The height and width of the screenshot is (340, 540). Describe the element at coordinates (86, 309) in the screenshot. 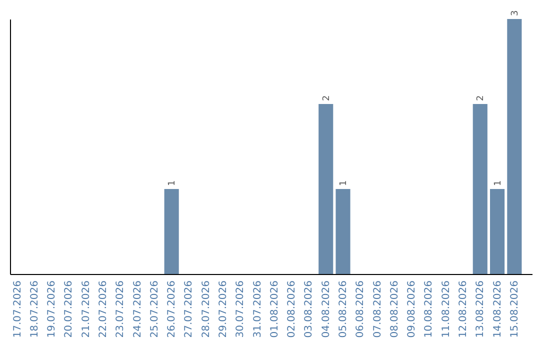

I see `x-tick-label: 21.07.2026` at that location.